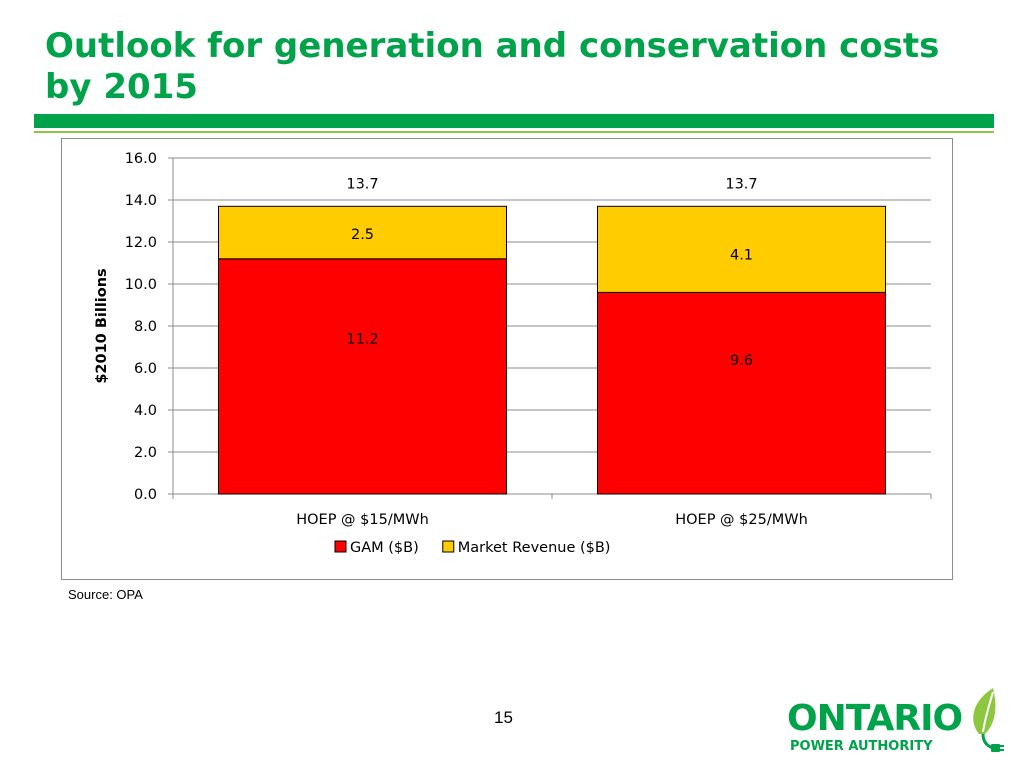 This screenshot has width=1024, height=768. I want to click on data-label-gam: 11.2, so click(362, 339).